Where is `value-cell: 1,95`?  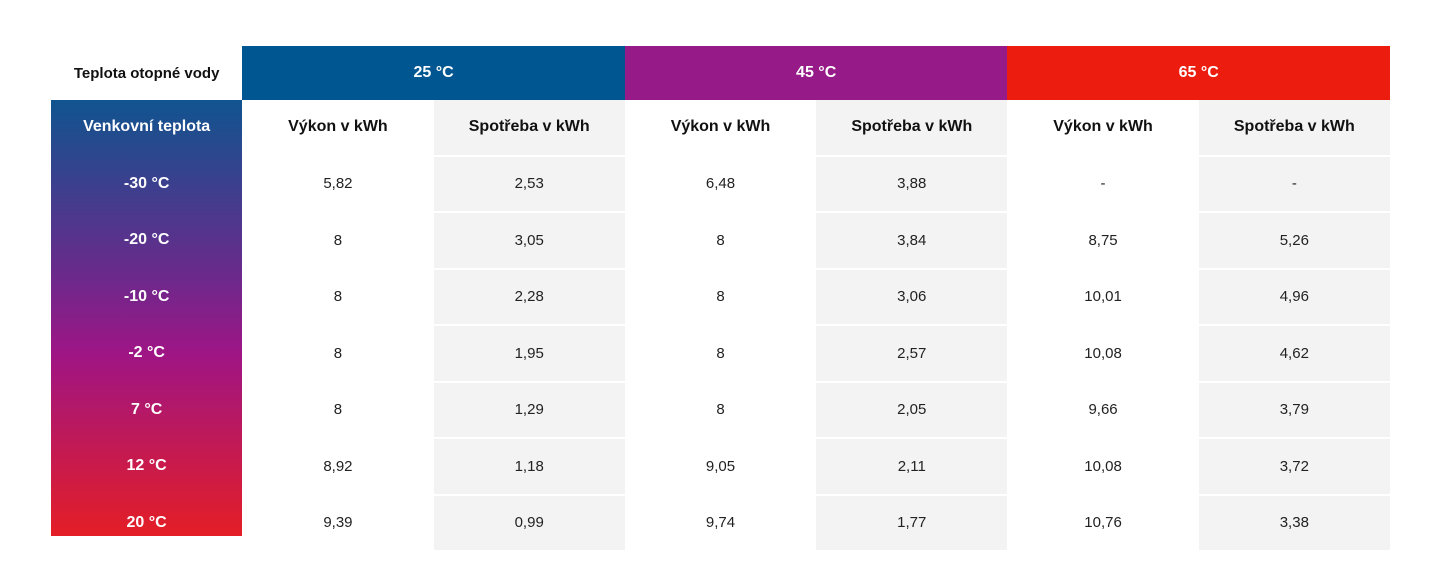 value-cell: 1,95 is located at coordinates (529, 353).